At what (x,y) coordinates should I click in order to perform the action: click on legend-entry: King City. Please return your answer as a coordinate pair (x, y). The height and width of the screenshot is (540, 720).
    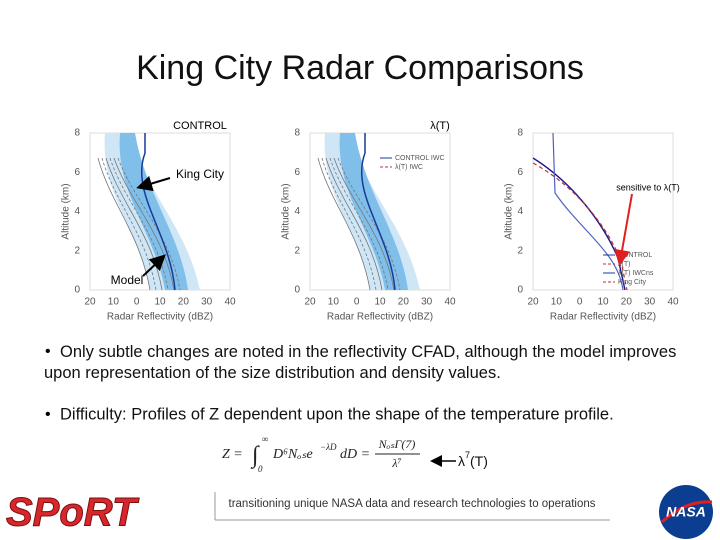
    Looking at the image, I should click on (632, 282).